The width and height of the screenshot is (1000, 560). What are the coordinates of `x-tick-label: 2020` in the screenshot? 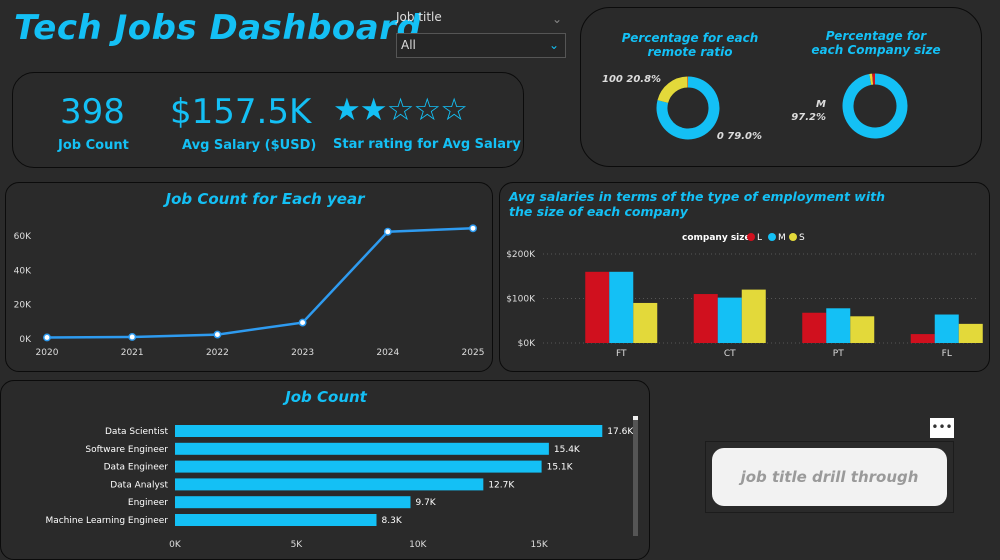 It's located at (47, 353).